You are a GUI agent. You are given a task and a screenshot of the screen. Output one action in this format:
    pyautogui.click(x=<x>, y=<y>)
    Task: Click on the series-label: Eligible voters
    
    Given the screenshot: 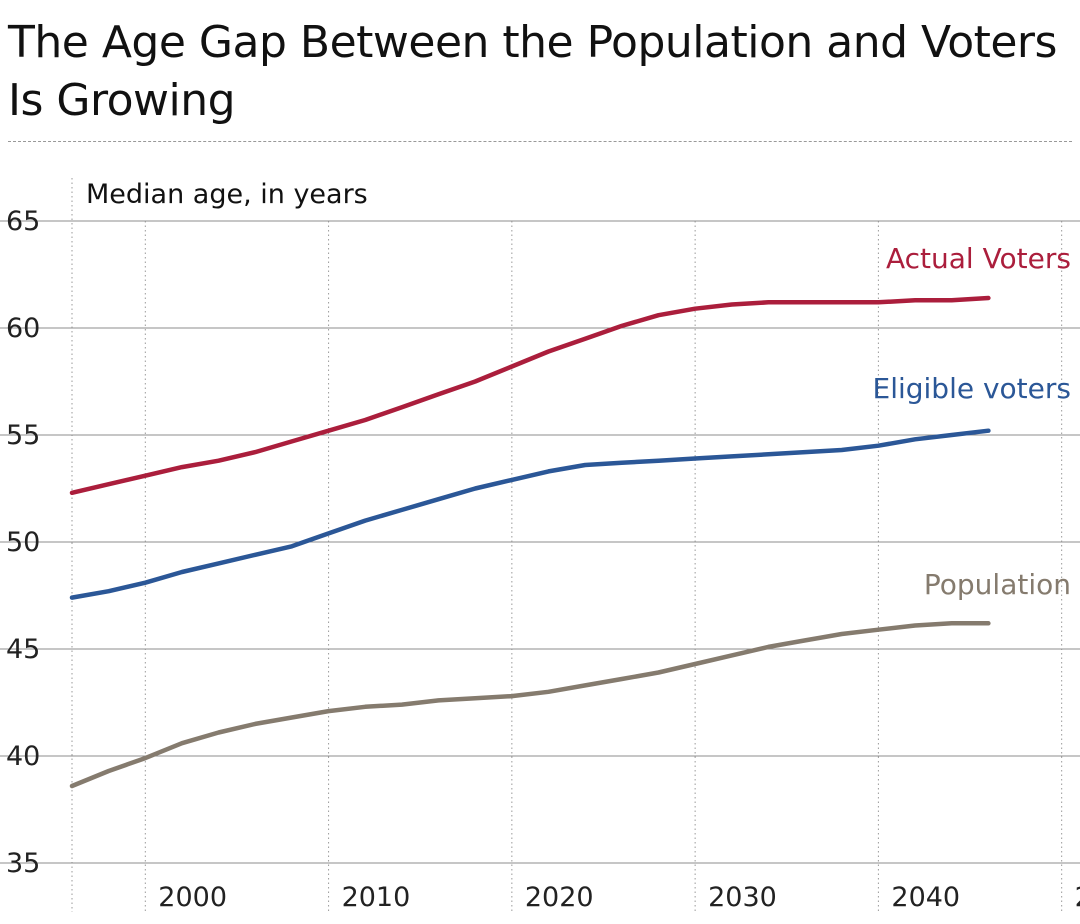 What is the action you would take?
    pyautogui.click(x=972, y=388)
    